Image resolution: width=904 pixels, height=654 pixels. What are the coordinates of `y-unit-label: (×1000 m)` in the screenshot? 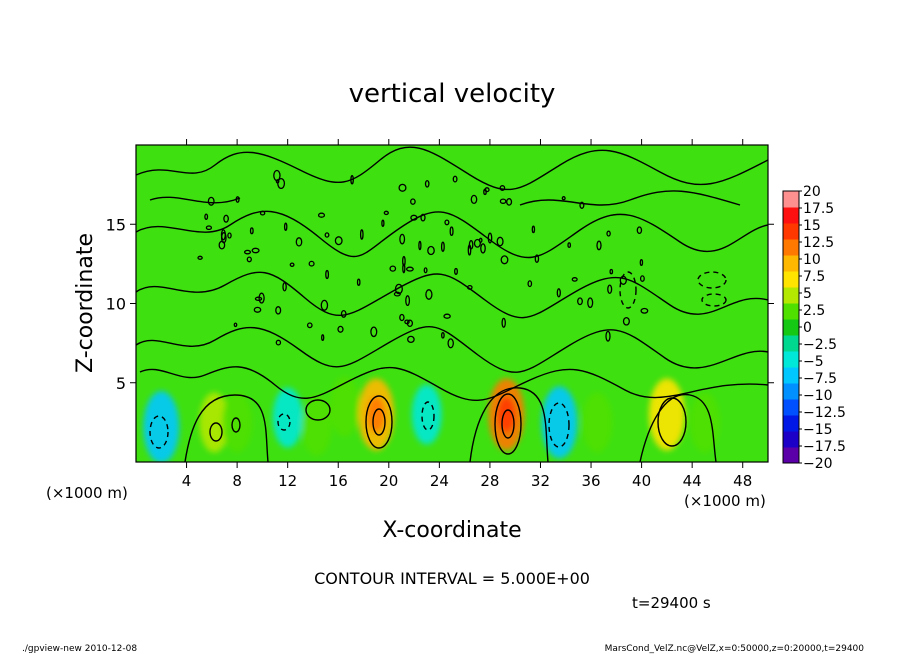 It's located at (87, 493).